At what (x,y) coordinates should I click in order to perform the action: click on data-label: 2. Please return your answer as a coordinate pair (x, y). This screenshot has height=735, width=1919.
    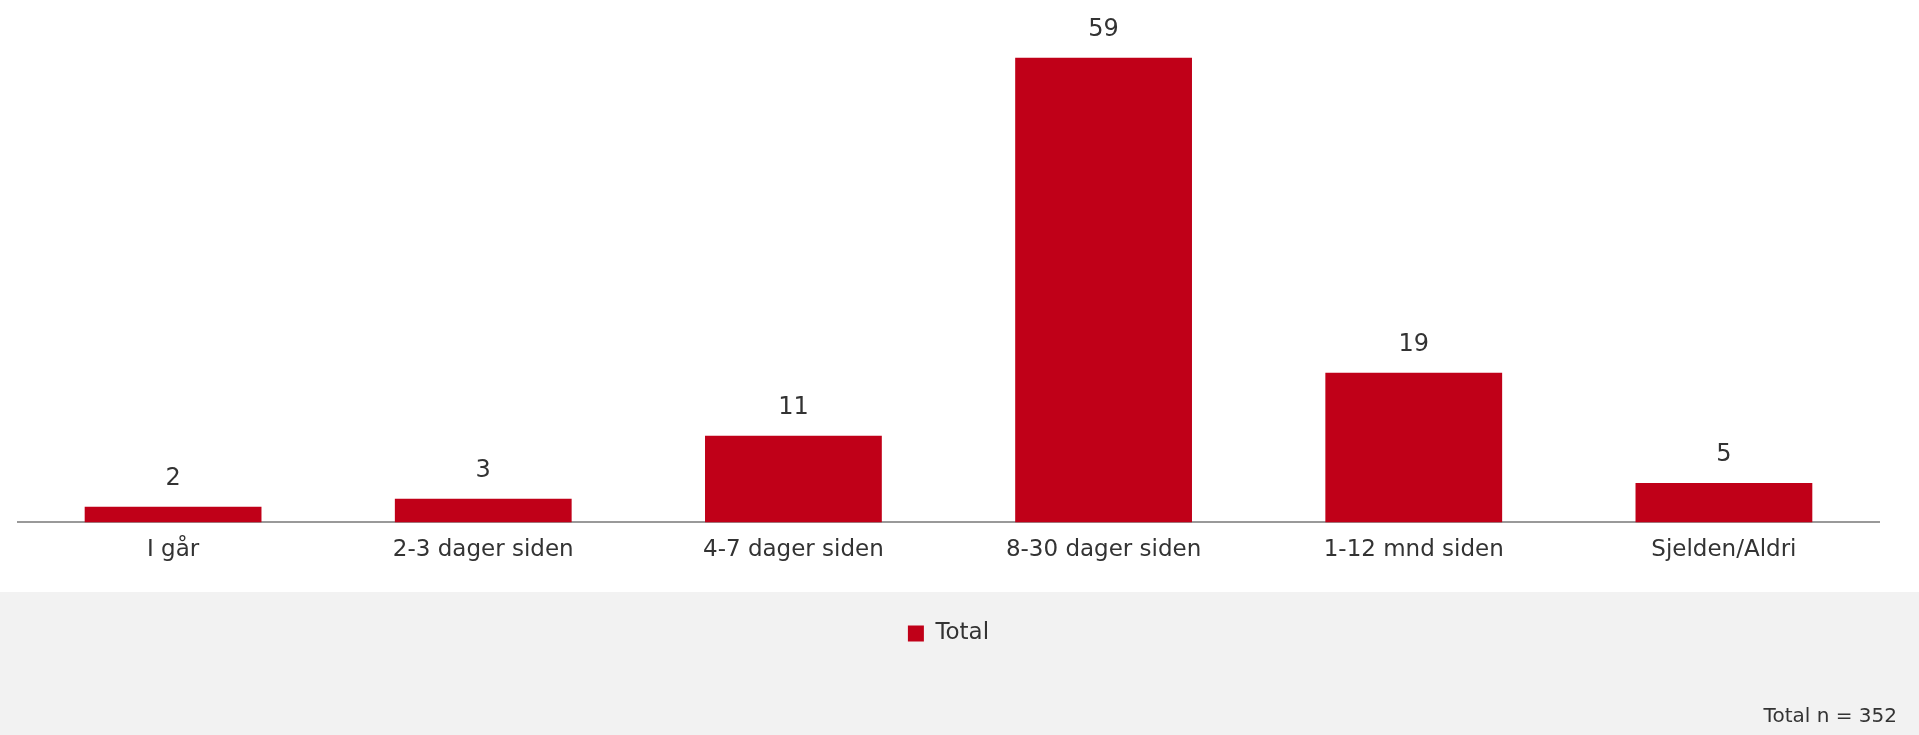
    Looking at the image, I should click on (173, 476).